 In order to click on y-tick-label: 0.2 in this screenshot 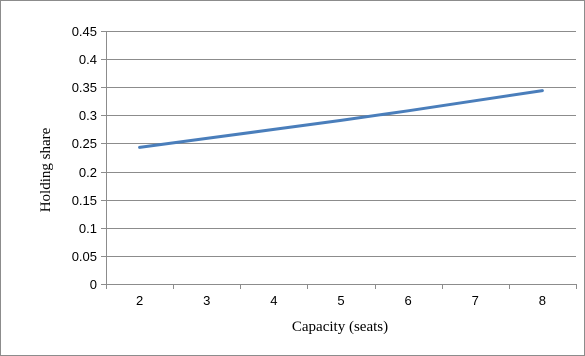, I will do `click(88, 172)`.